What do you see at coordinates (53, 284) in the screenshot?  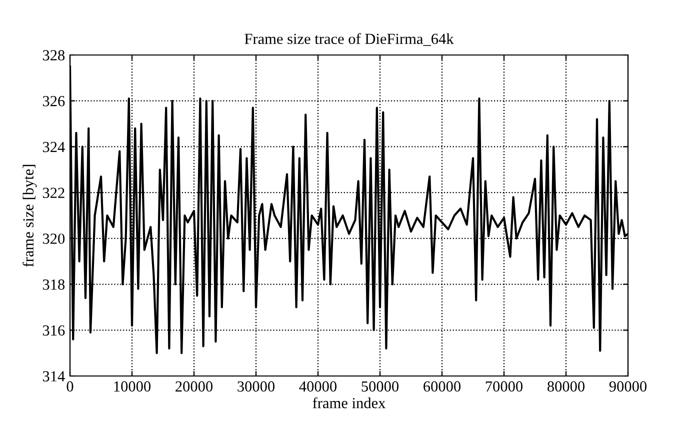 I see `y-tick-label: 318` at bounding box center [53, 284].